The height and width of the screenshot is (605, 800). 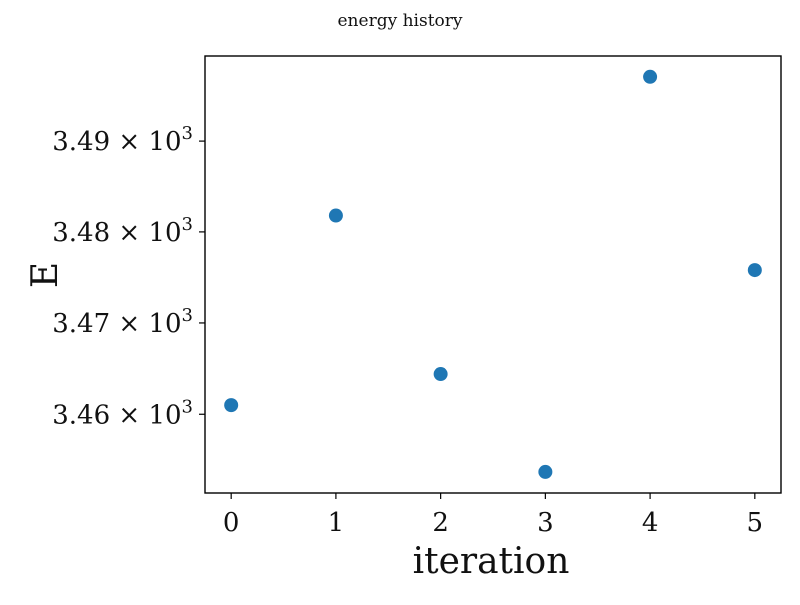 What do you see at coordinates (493, 515) in the screenshot?
I see `x-axis: 0 1 2 3 4 5` at bounding box center [493, 515].